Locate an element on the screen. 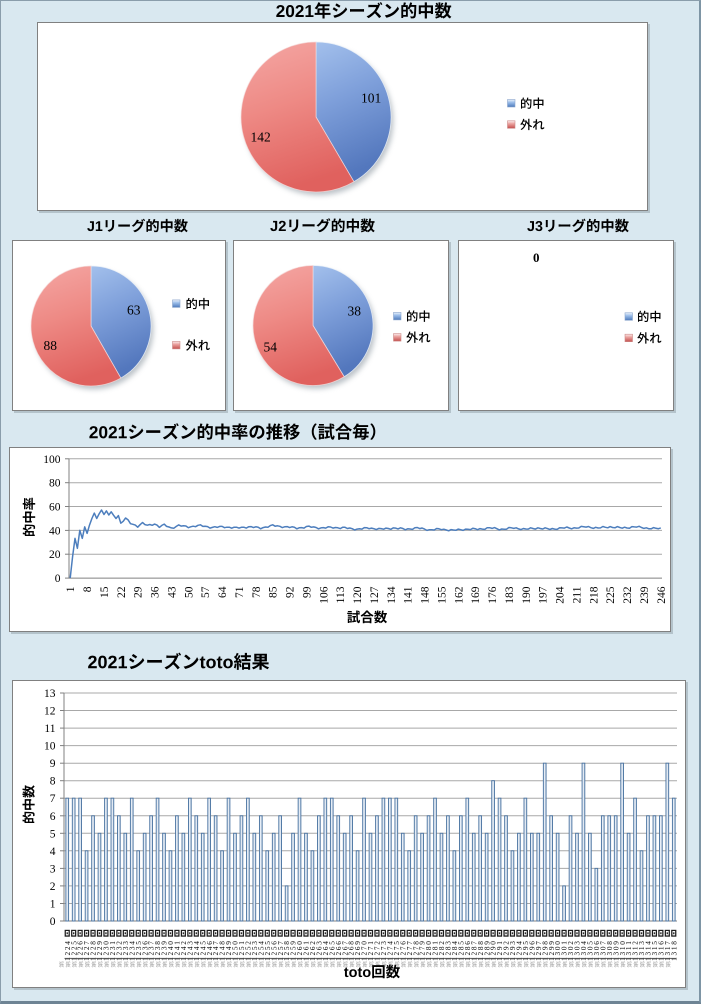 Image resolution: width=701 pixels, height=1004 pixels. svg-text: 127 is located at coordinates (375, 595).